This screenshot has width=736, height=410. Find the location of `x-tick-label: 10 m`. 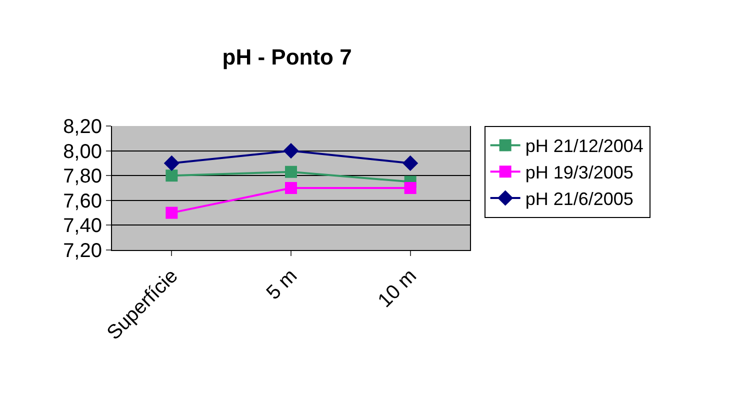

x-tick-label: 10 m is located at coordinates (397, 288).